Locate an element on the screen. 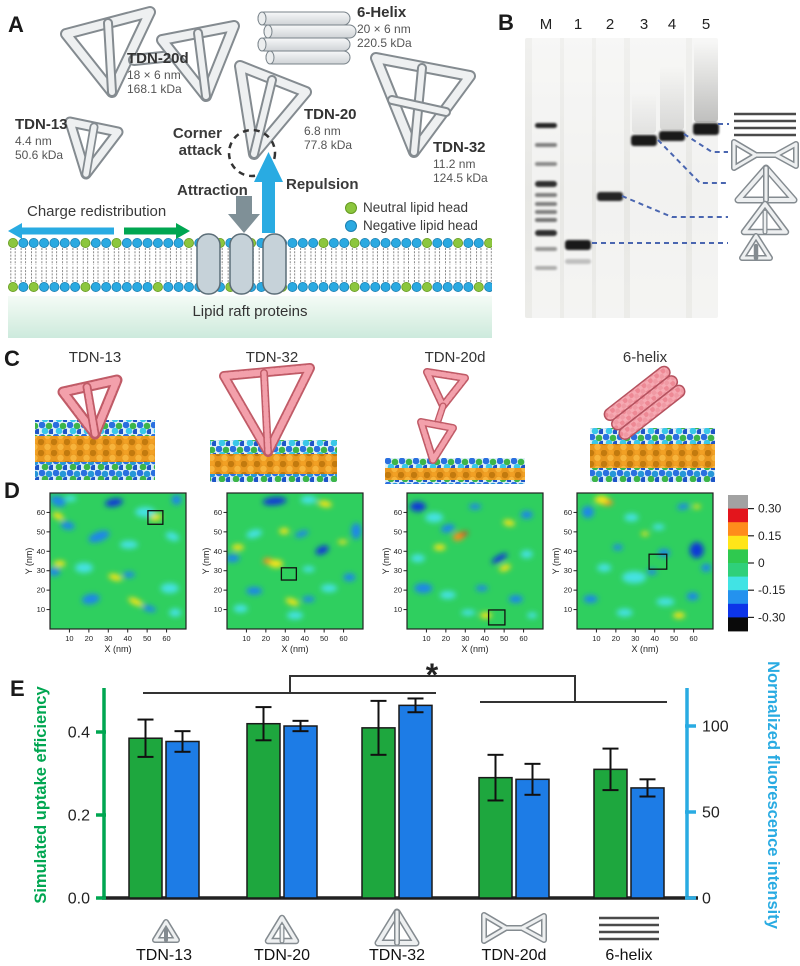 The height and width of the screenshot is (966, 800). snapshot-6-helix is located at coordinates (652, 423).